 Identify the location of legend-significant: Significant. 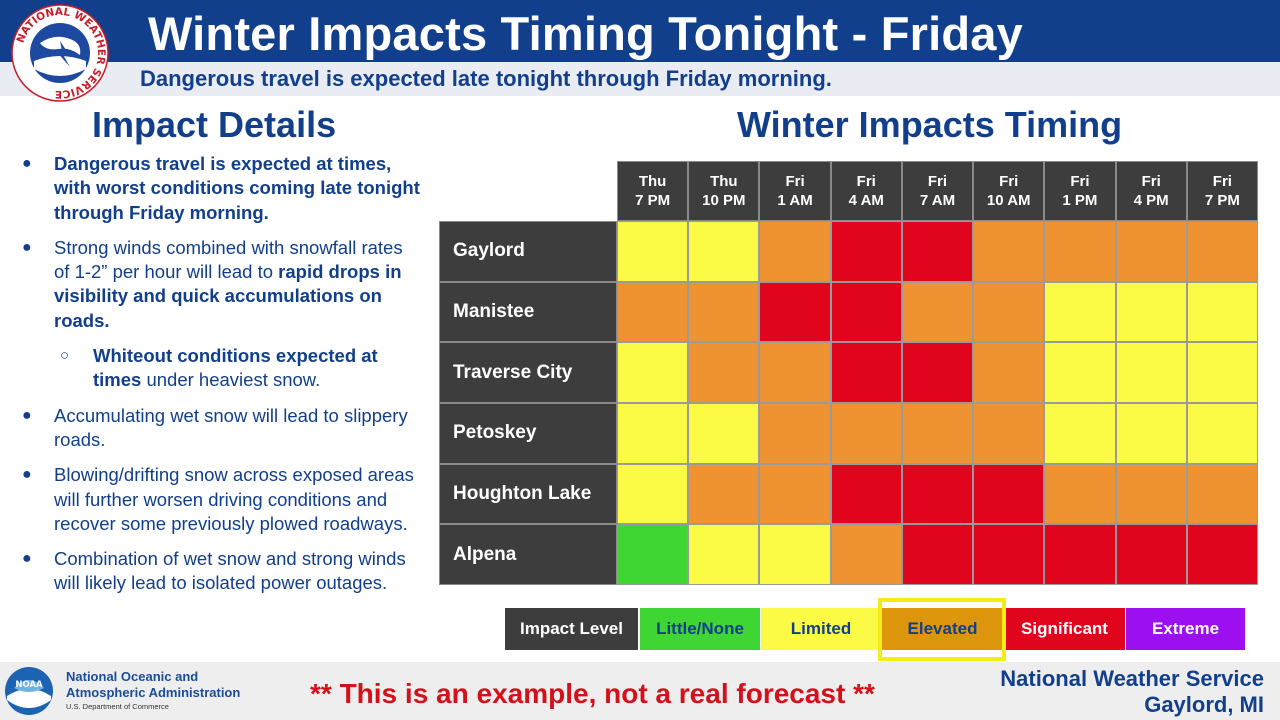
(1064, 629).